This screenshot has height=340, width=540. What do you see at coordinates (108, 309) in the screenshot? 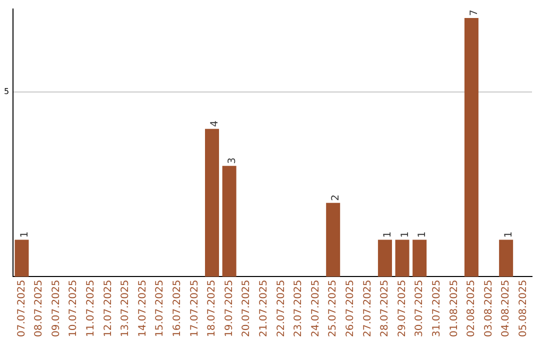
I see `x-tick-label: 12.07.2025` at bounding box center [108, 309].